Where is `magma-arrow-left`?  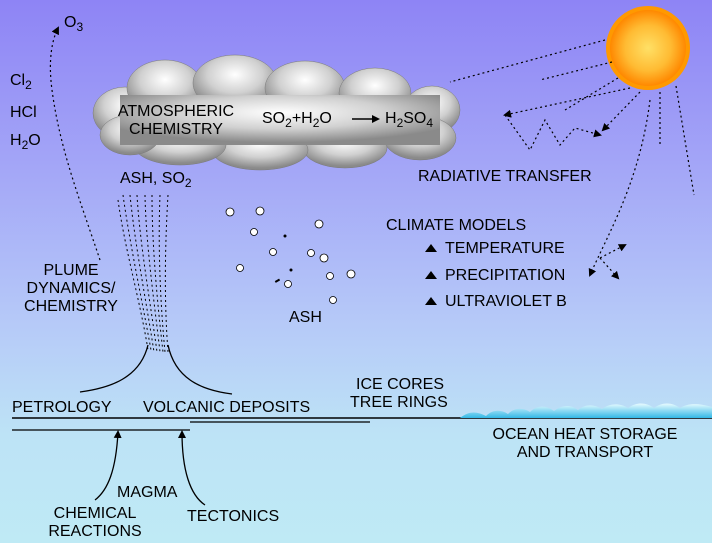 magma-arrow-left is located at coordinates (108, 465).